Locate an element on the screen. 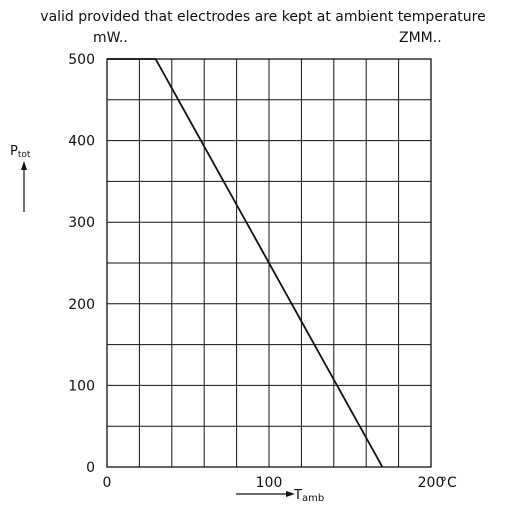 The height and width of the screenshot is (509, 522). y-tick-labels: 0 100 200 300 400 500 is located at coordinates (81, 264).